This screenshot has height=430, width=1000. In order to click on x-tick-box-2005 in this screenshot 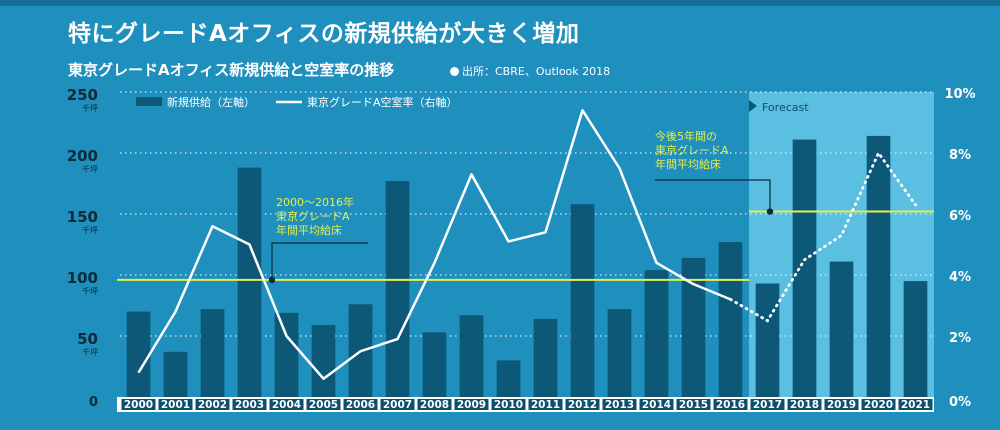, I will do `click(323, 404)`.